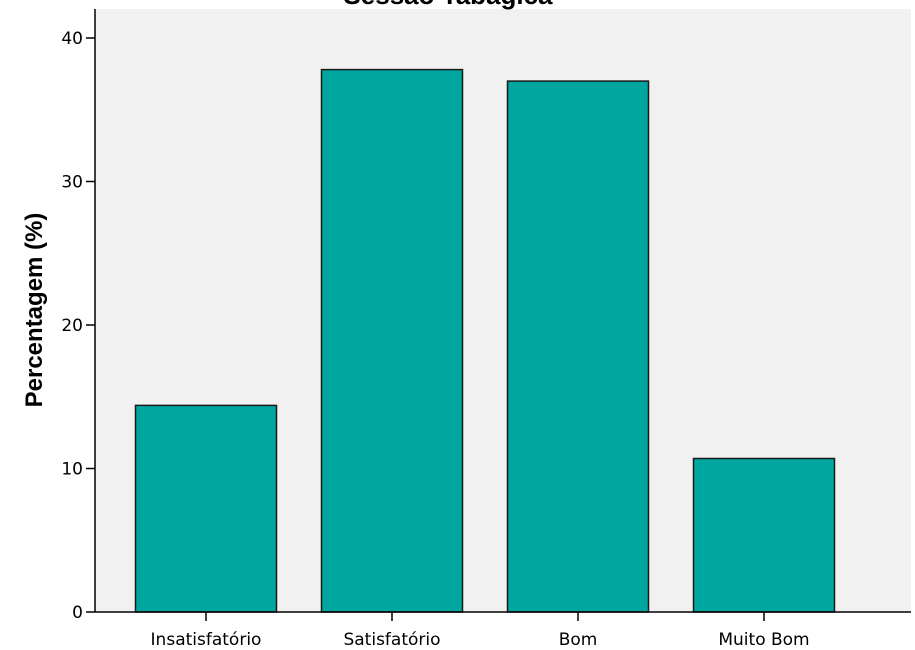  What do you see at coordinates (578, 346) in the screenshot?
I see `bar-bom` at bounding box center [578, 346].